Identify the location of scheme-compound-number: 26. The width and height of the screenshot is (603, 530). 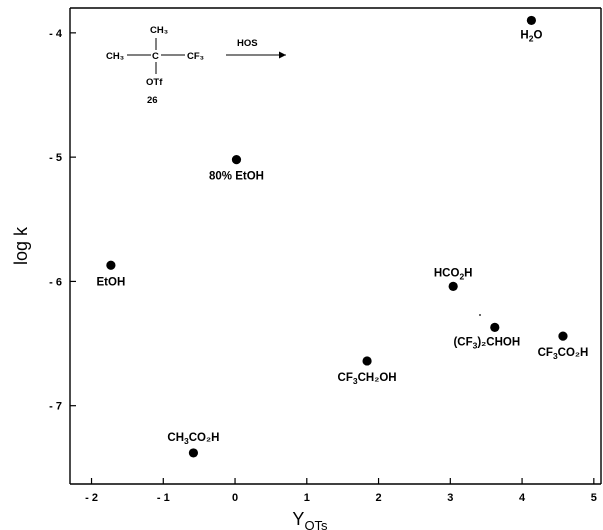
(152, 100).